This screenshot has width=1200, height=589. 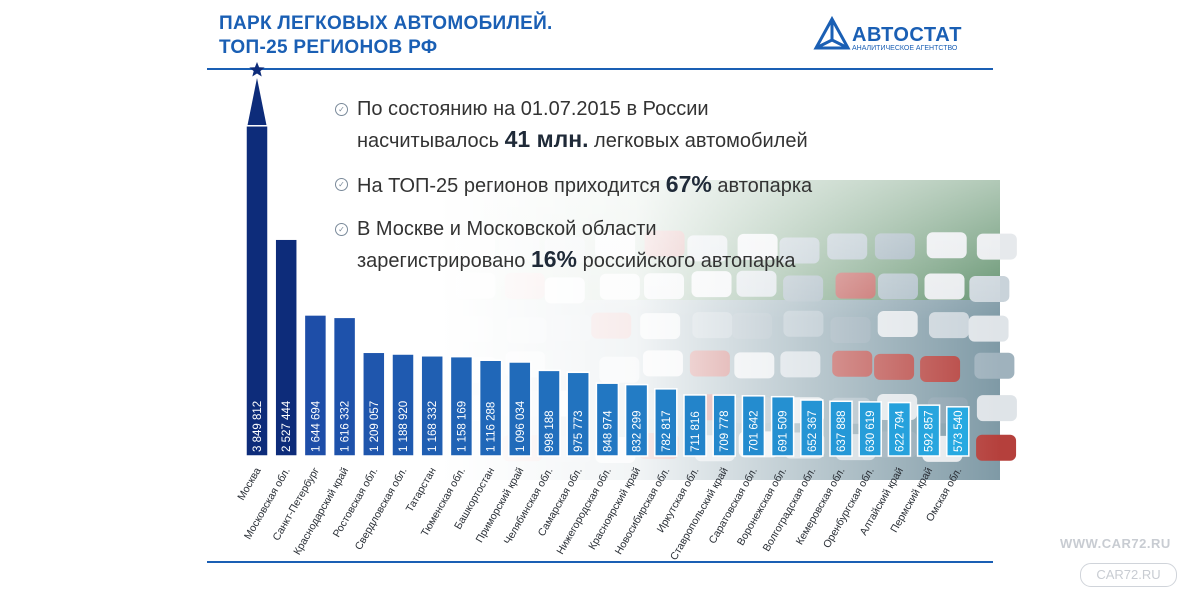 What do you see at coordinates (832, 33) in the screenshot?
I see `snowflake-logo-icon` at bounding box center [832, 33].